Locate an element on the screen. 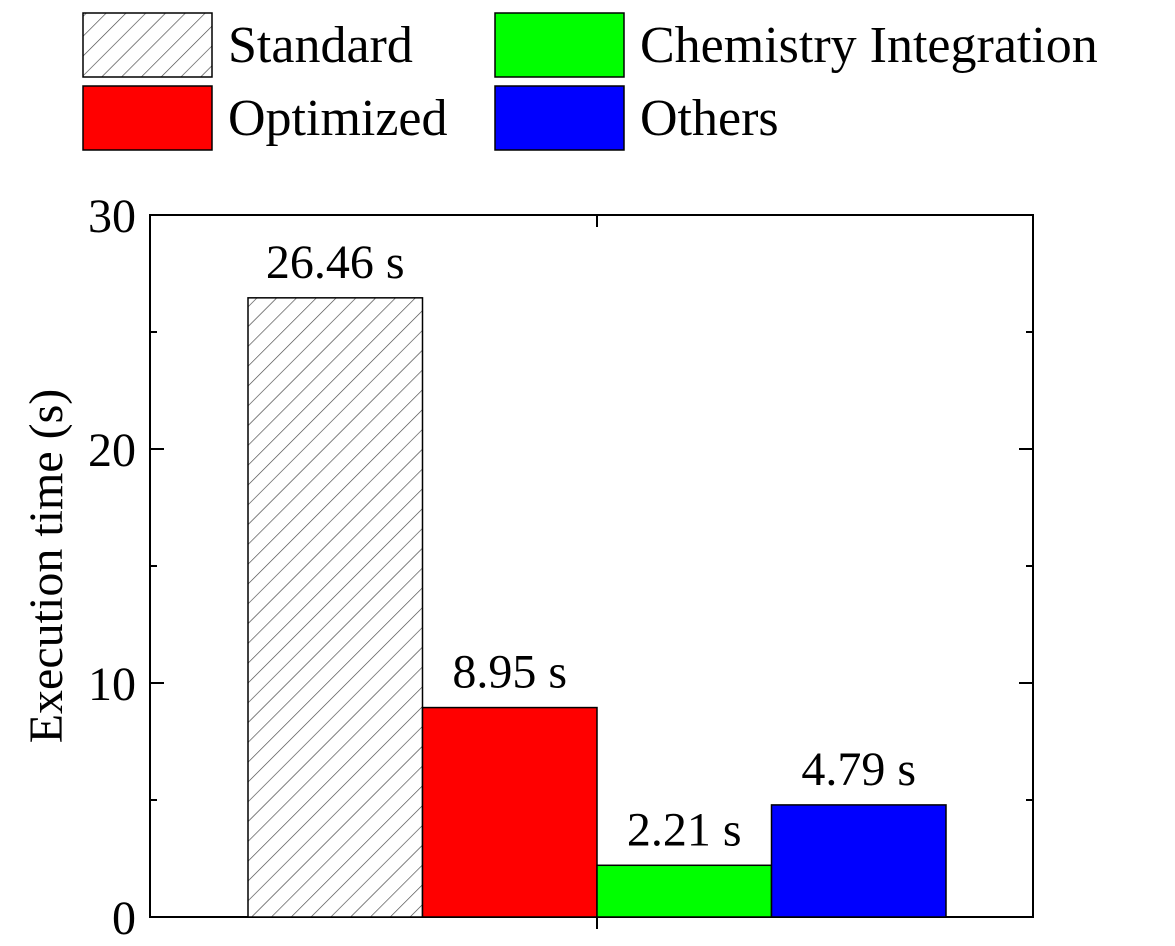  legend-item-chemistry-integration: Chemistry Integration is located at coordinates (796, 45).